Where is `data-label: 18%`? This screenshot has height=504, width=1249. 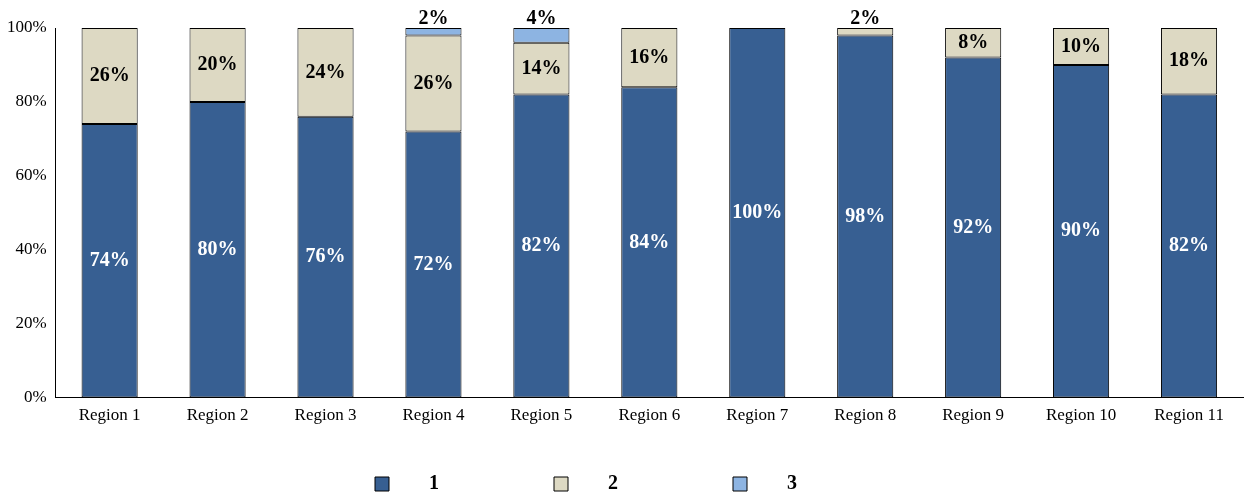 data-label: 18% is located at coordinates (1189, 59).